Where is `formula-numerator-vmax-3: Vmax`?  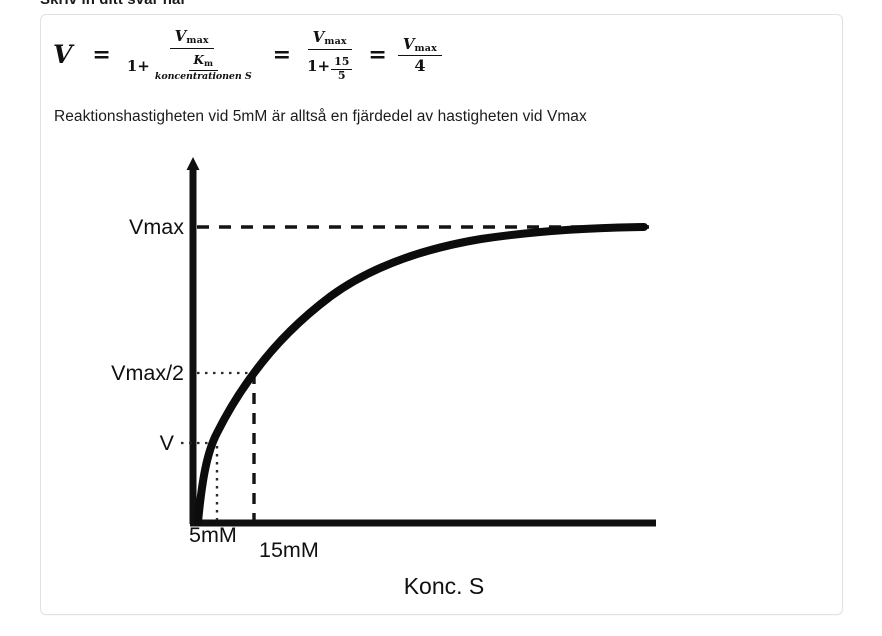 formula-numerator-vmax-3: Vmax is located at coordinates (419, 45).